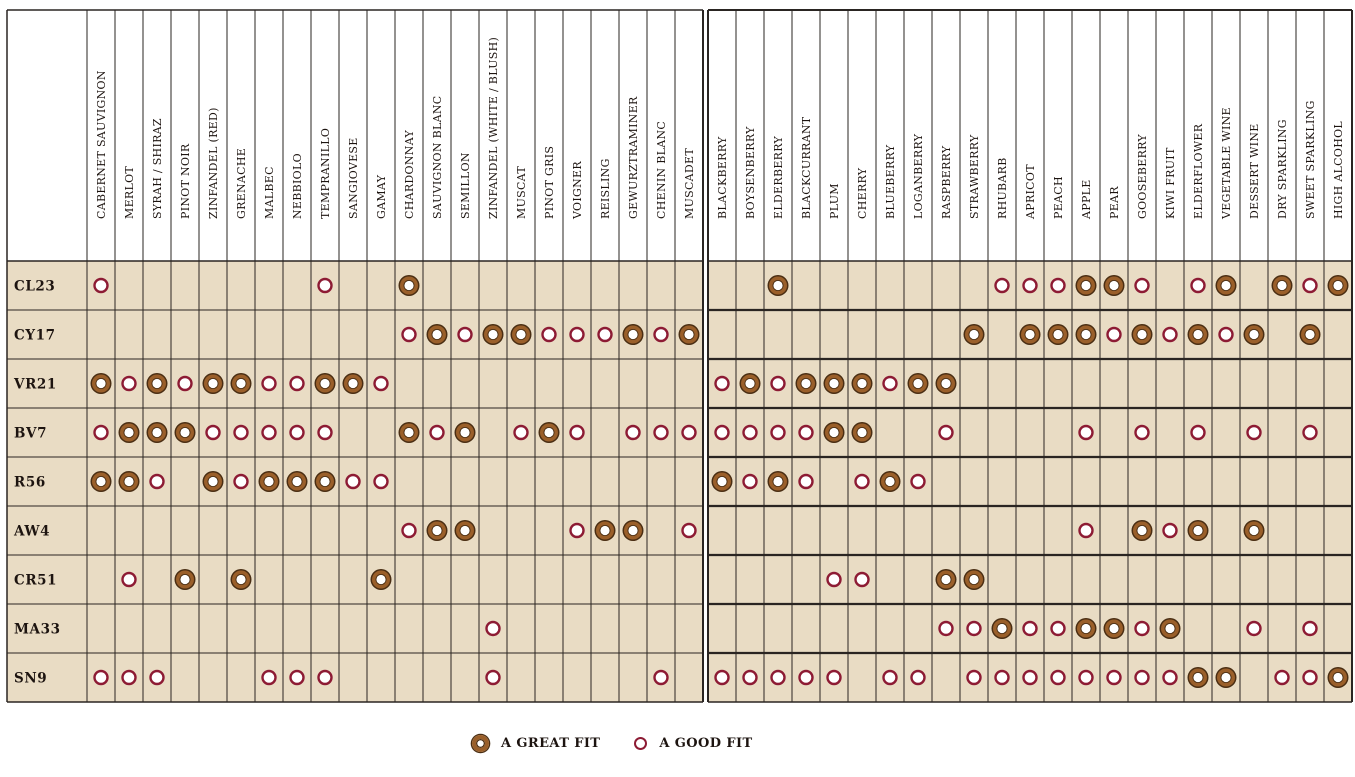 The width and height of the screenshot is (1355, 777). I want to click on legend: A GREAT FIT A GOOD FIT, so click(629, 743).